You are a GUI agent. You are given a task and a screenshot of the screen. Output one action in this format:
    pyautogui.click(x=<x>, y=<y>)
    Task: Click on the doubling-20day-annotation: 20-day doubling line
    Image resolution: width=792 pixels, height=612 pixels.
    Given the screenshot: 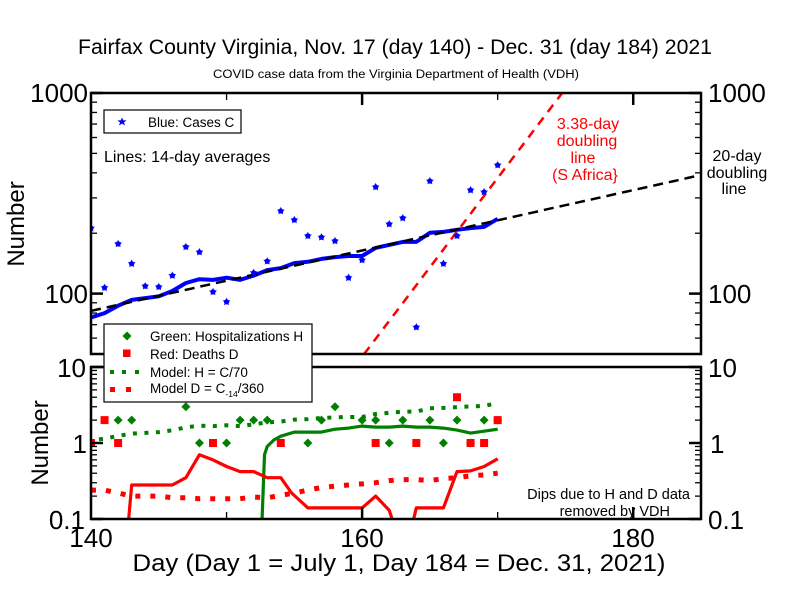 What is the action you would take?
    pyautogui.click(x=737, y=173)
    